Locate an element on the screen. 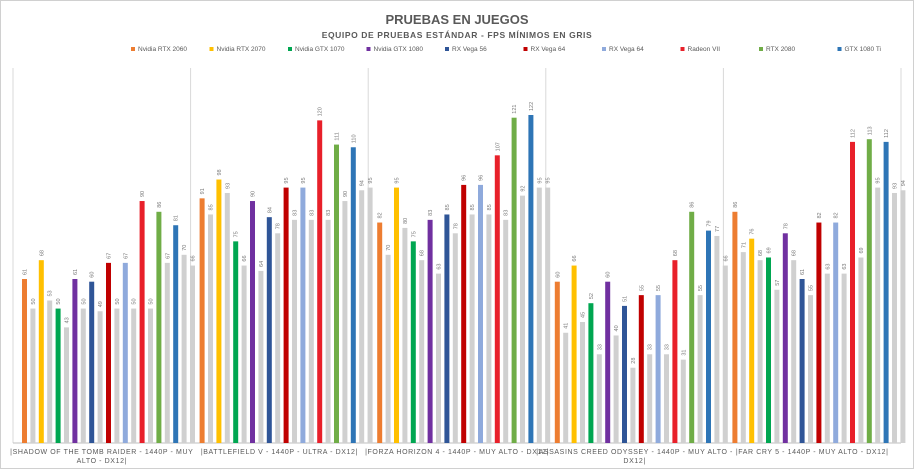 The height and width of the screenshot is (469, 914). data-label: 111 is located at coordinates (338, 136).